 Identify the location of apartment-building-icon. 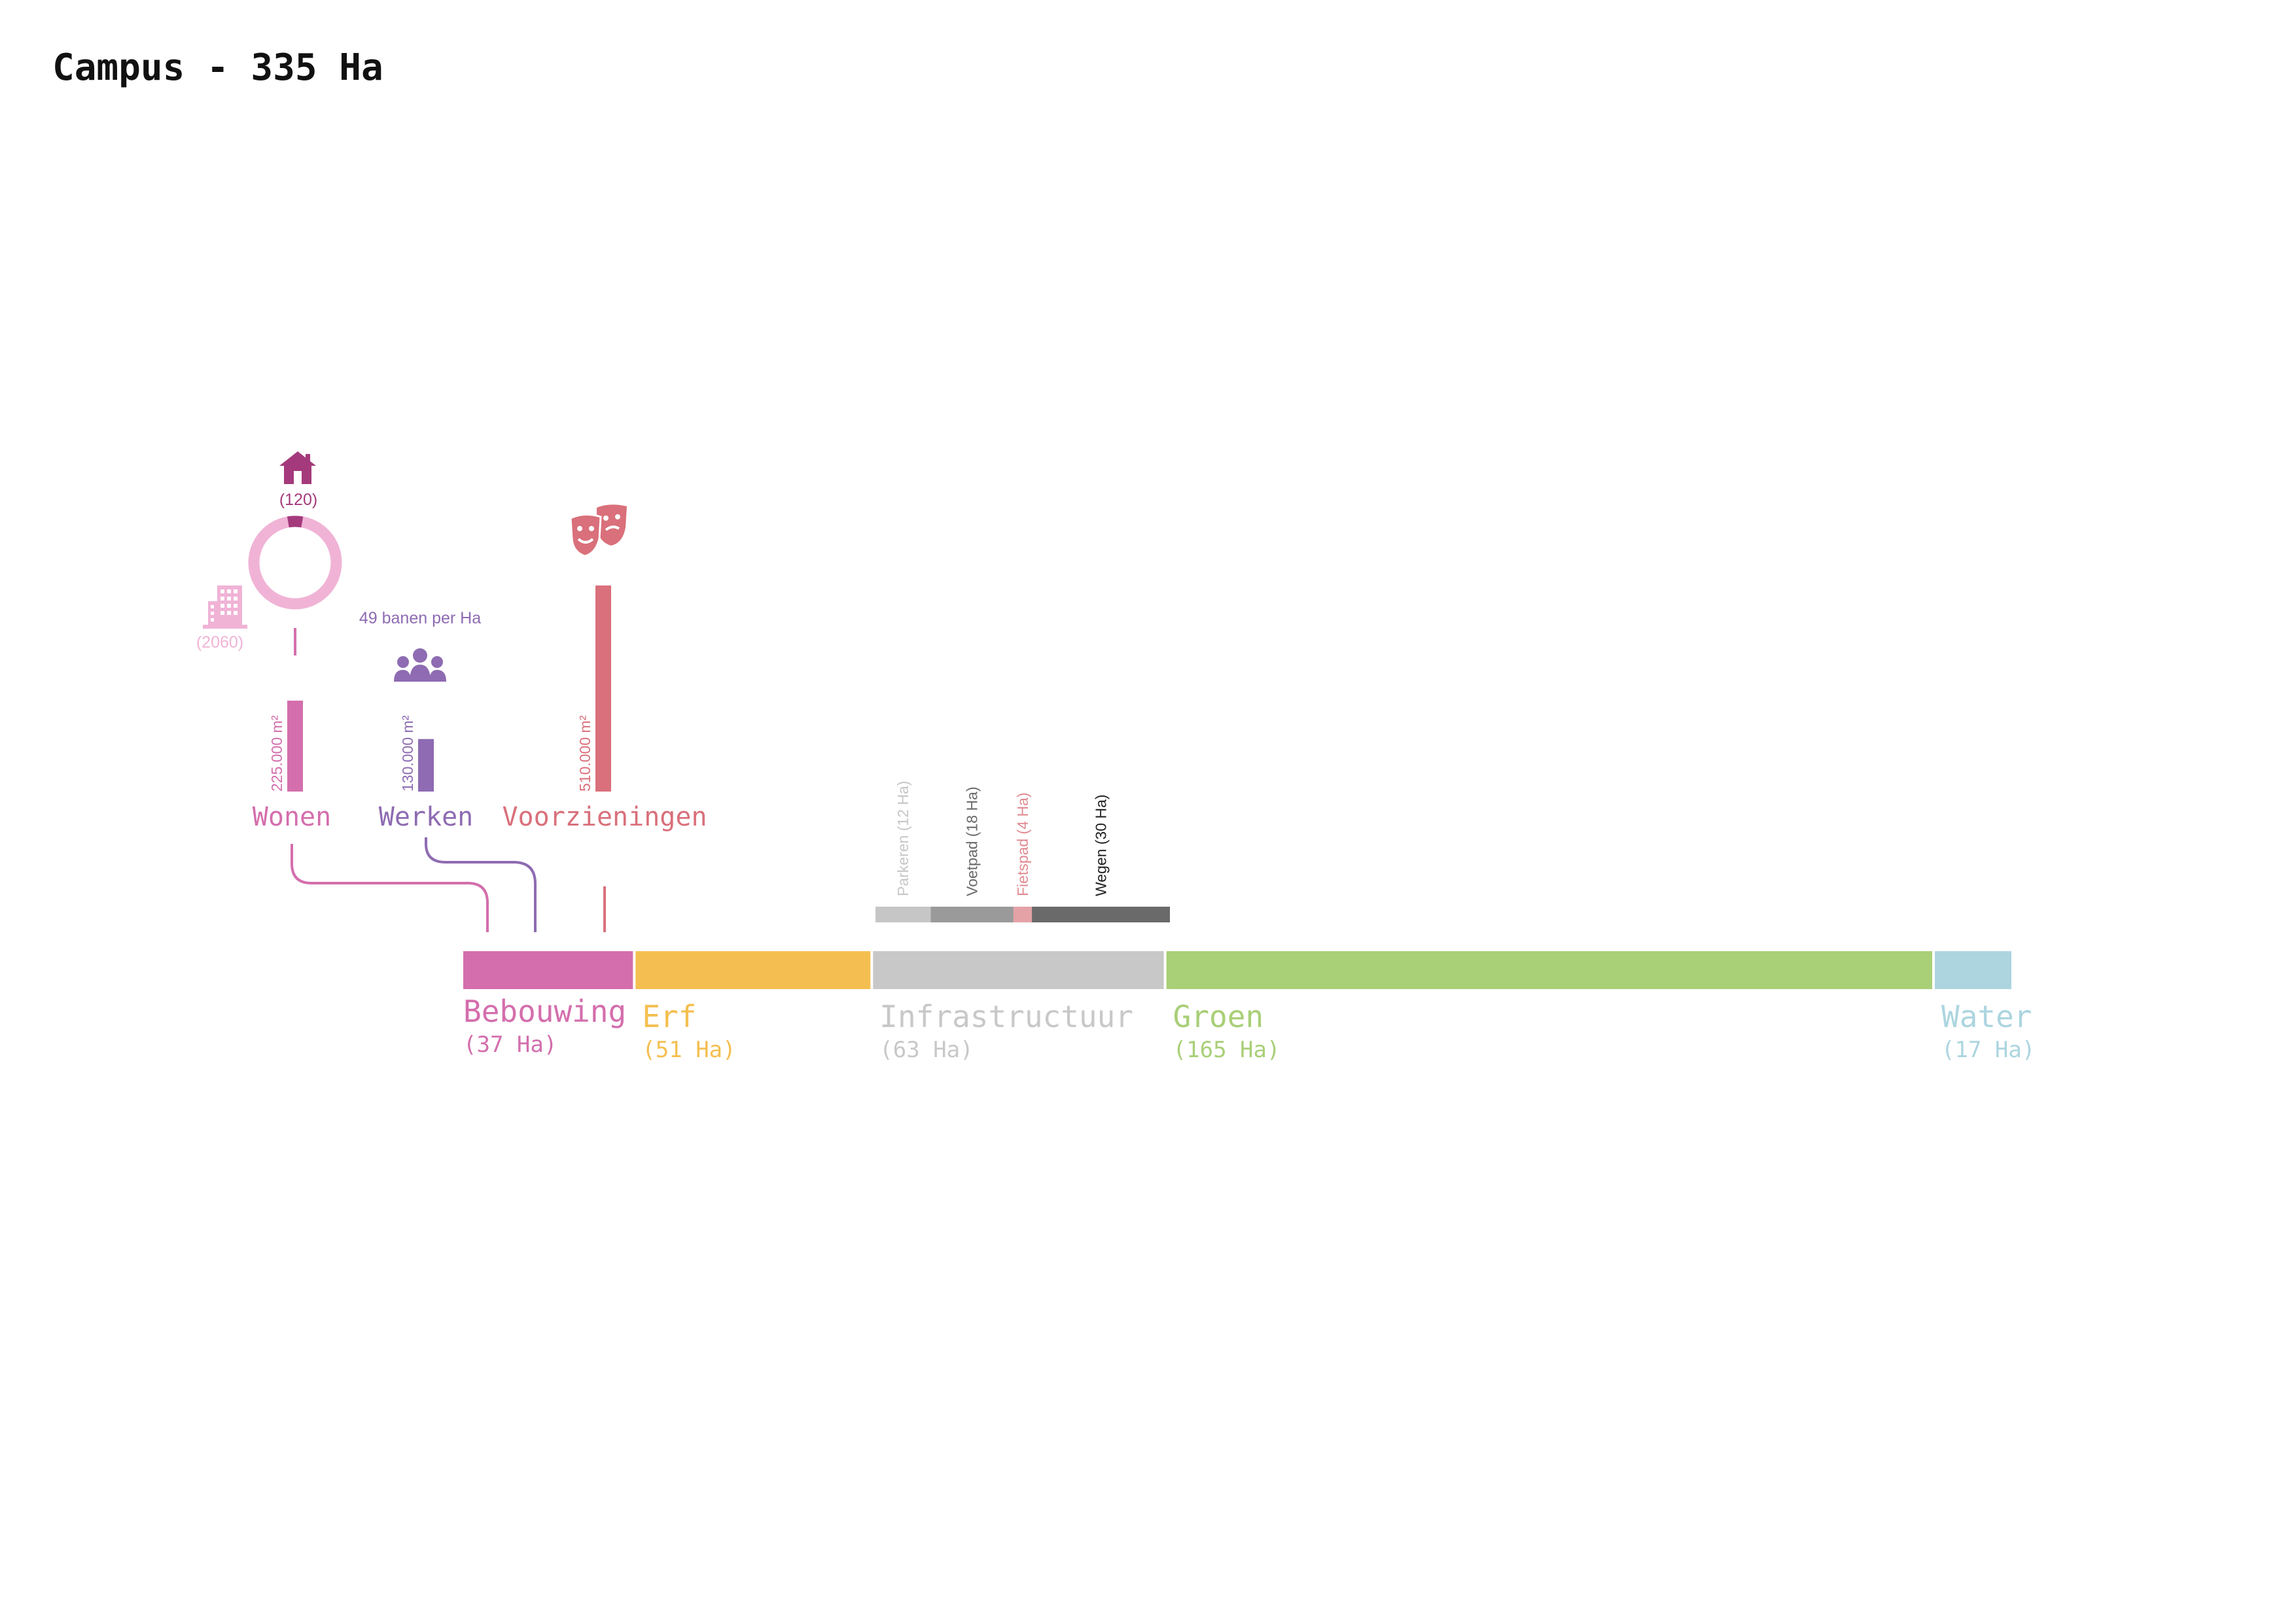
(225, 607).